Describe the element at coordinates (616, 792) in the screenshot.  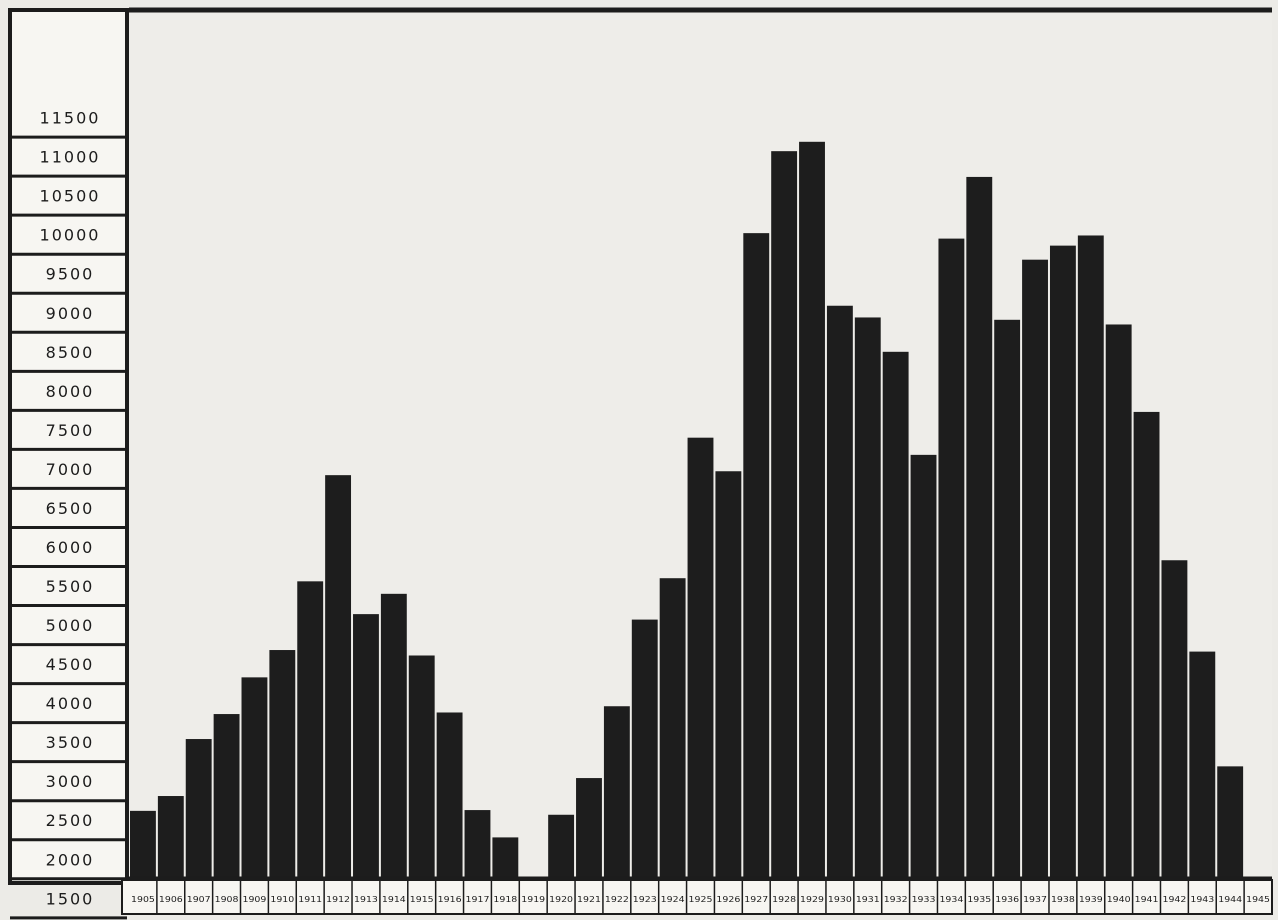
I see `bar-1922` at that location.